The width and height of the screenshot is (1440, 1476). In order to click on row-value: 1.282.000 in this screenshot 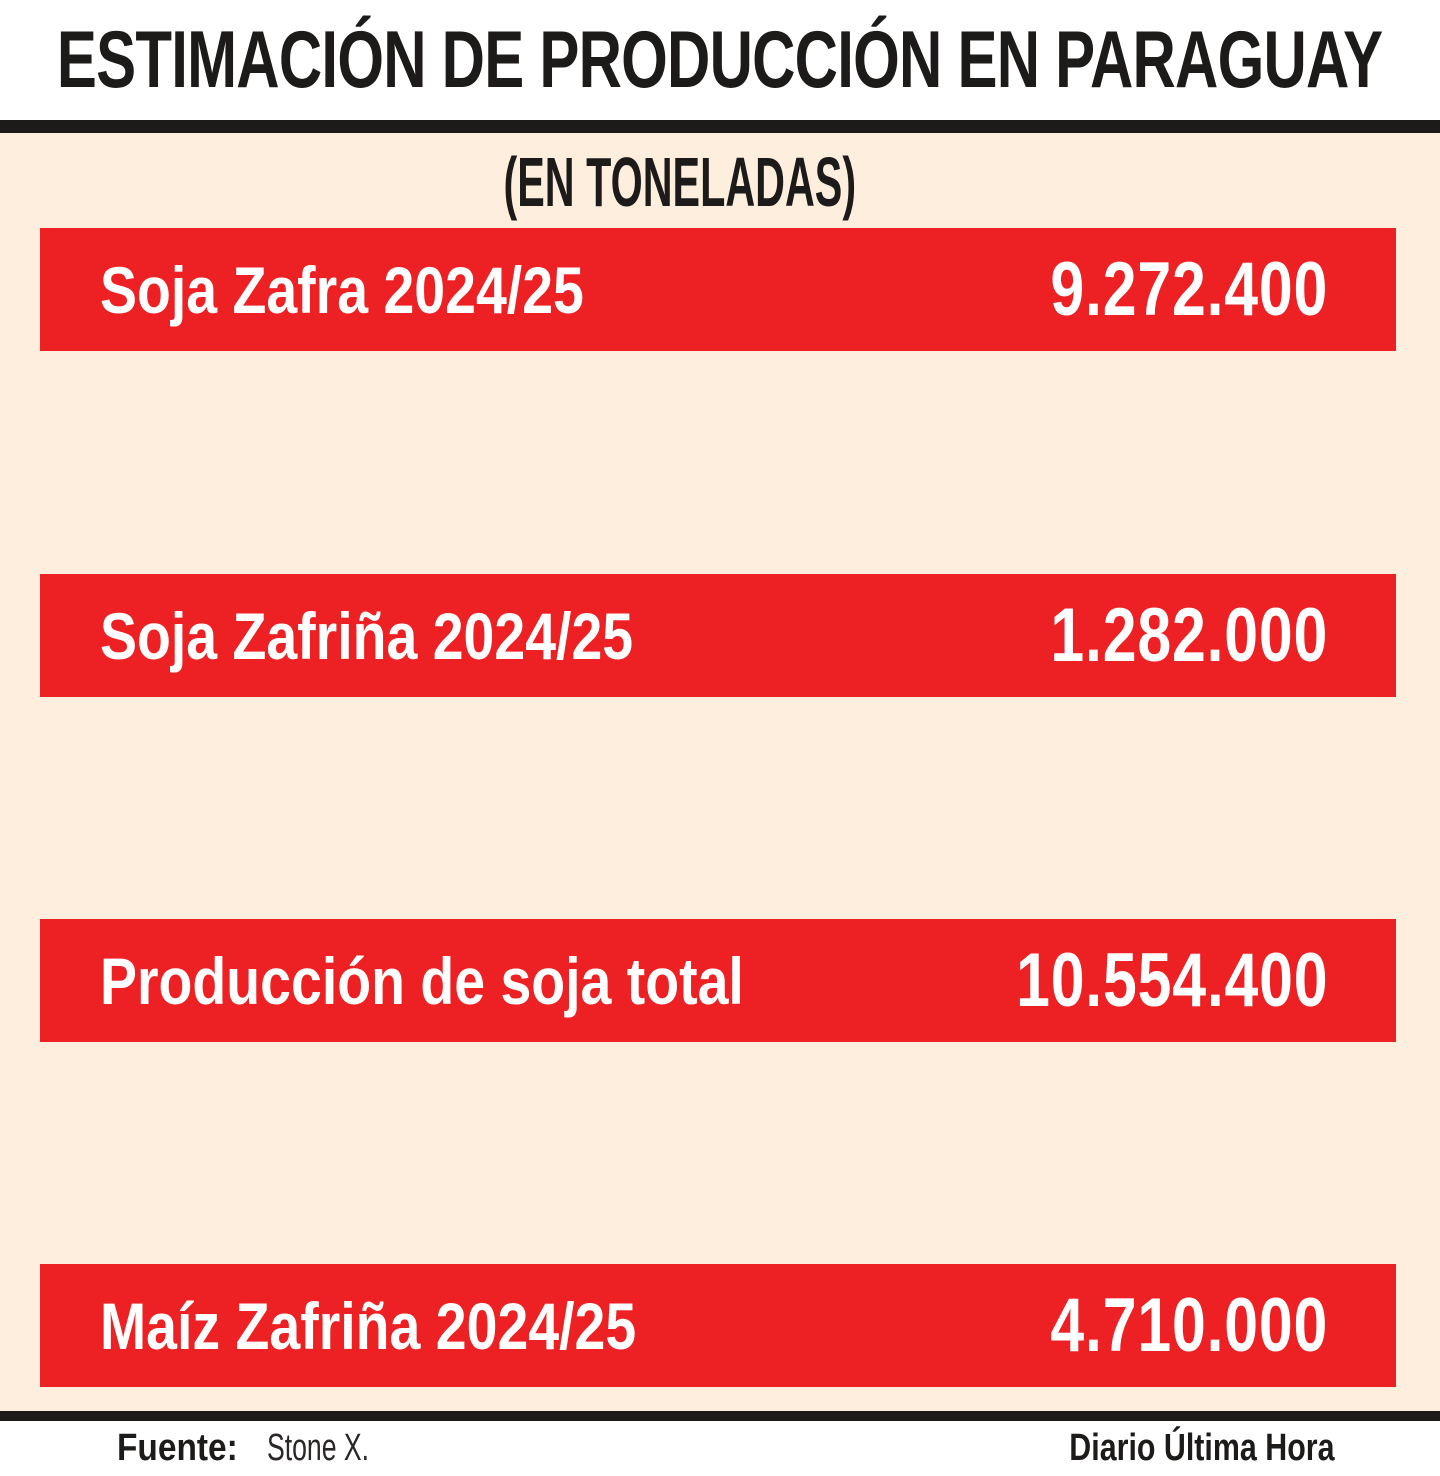, I will do `click(1189, 635)`.